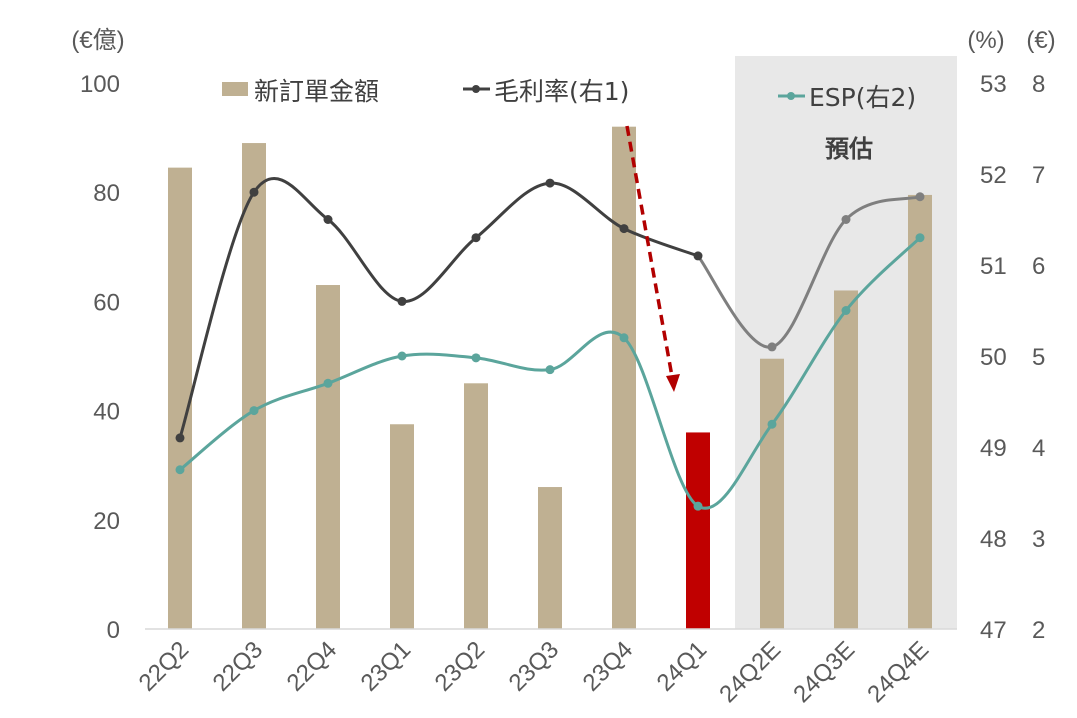 The width and height of the screenshot is (1077, 718). I want to click on right2-tick-4: 4, so click(1038, 448).